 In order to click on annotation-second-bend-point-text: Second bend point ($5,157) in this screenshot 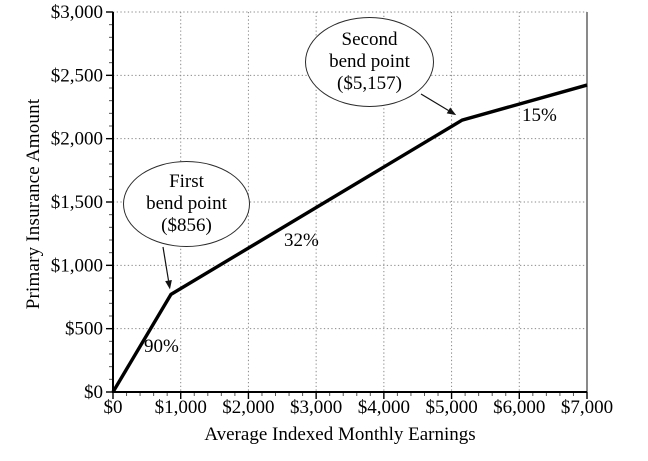, I will do `click(369, 61)`.